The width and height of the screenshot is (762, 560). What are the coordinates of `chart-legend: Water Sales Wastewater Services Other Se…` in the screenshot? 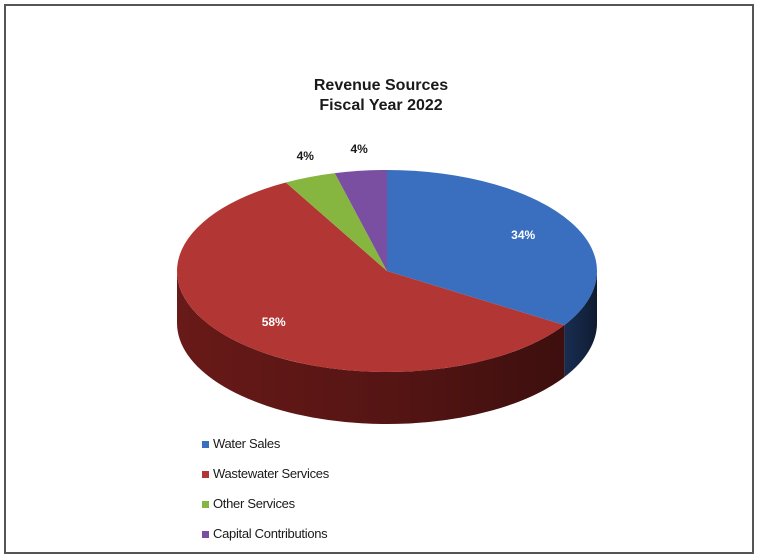 It's located at (265, 496).